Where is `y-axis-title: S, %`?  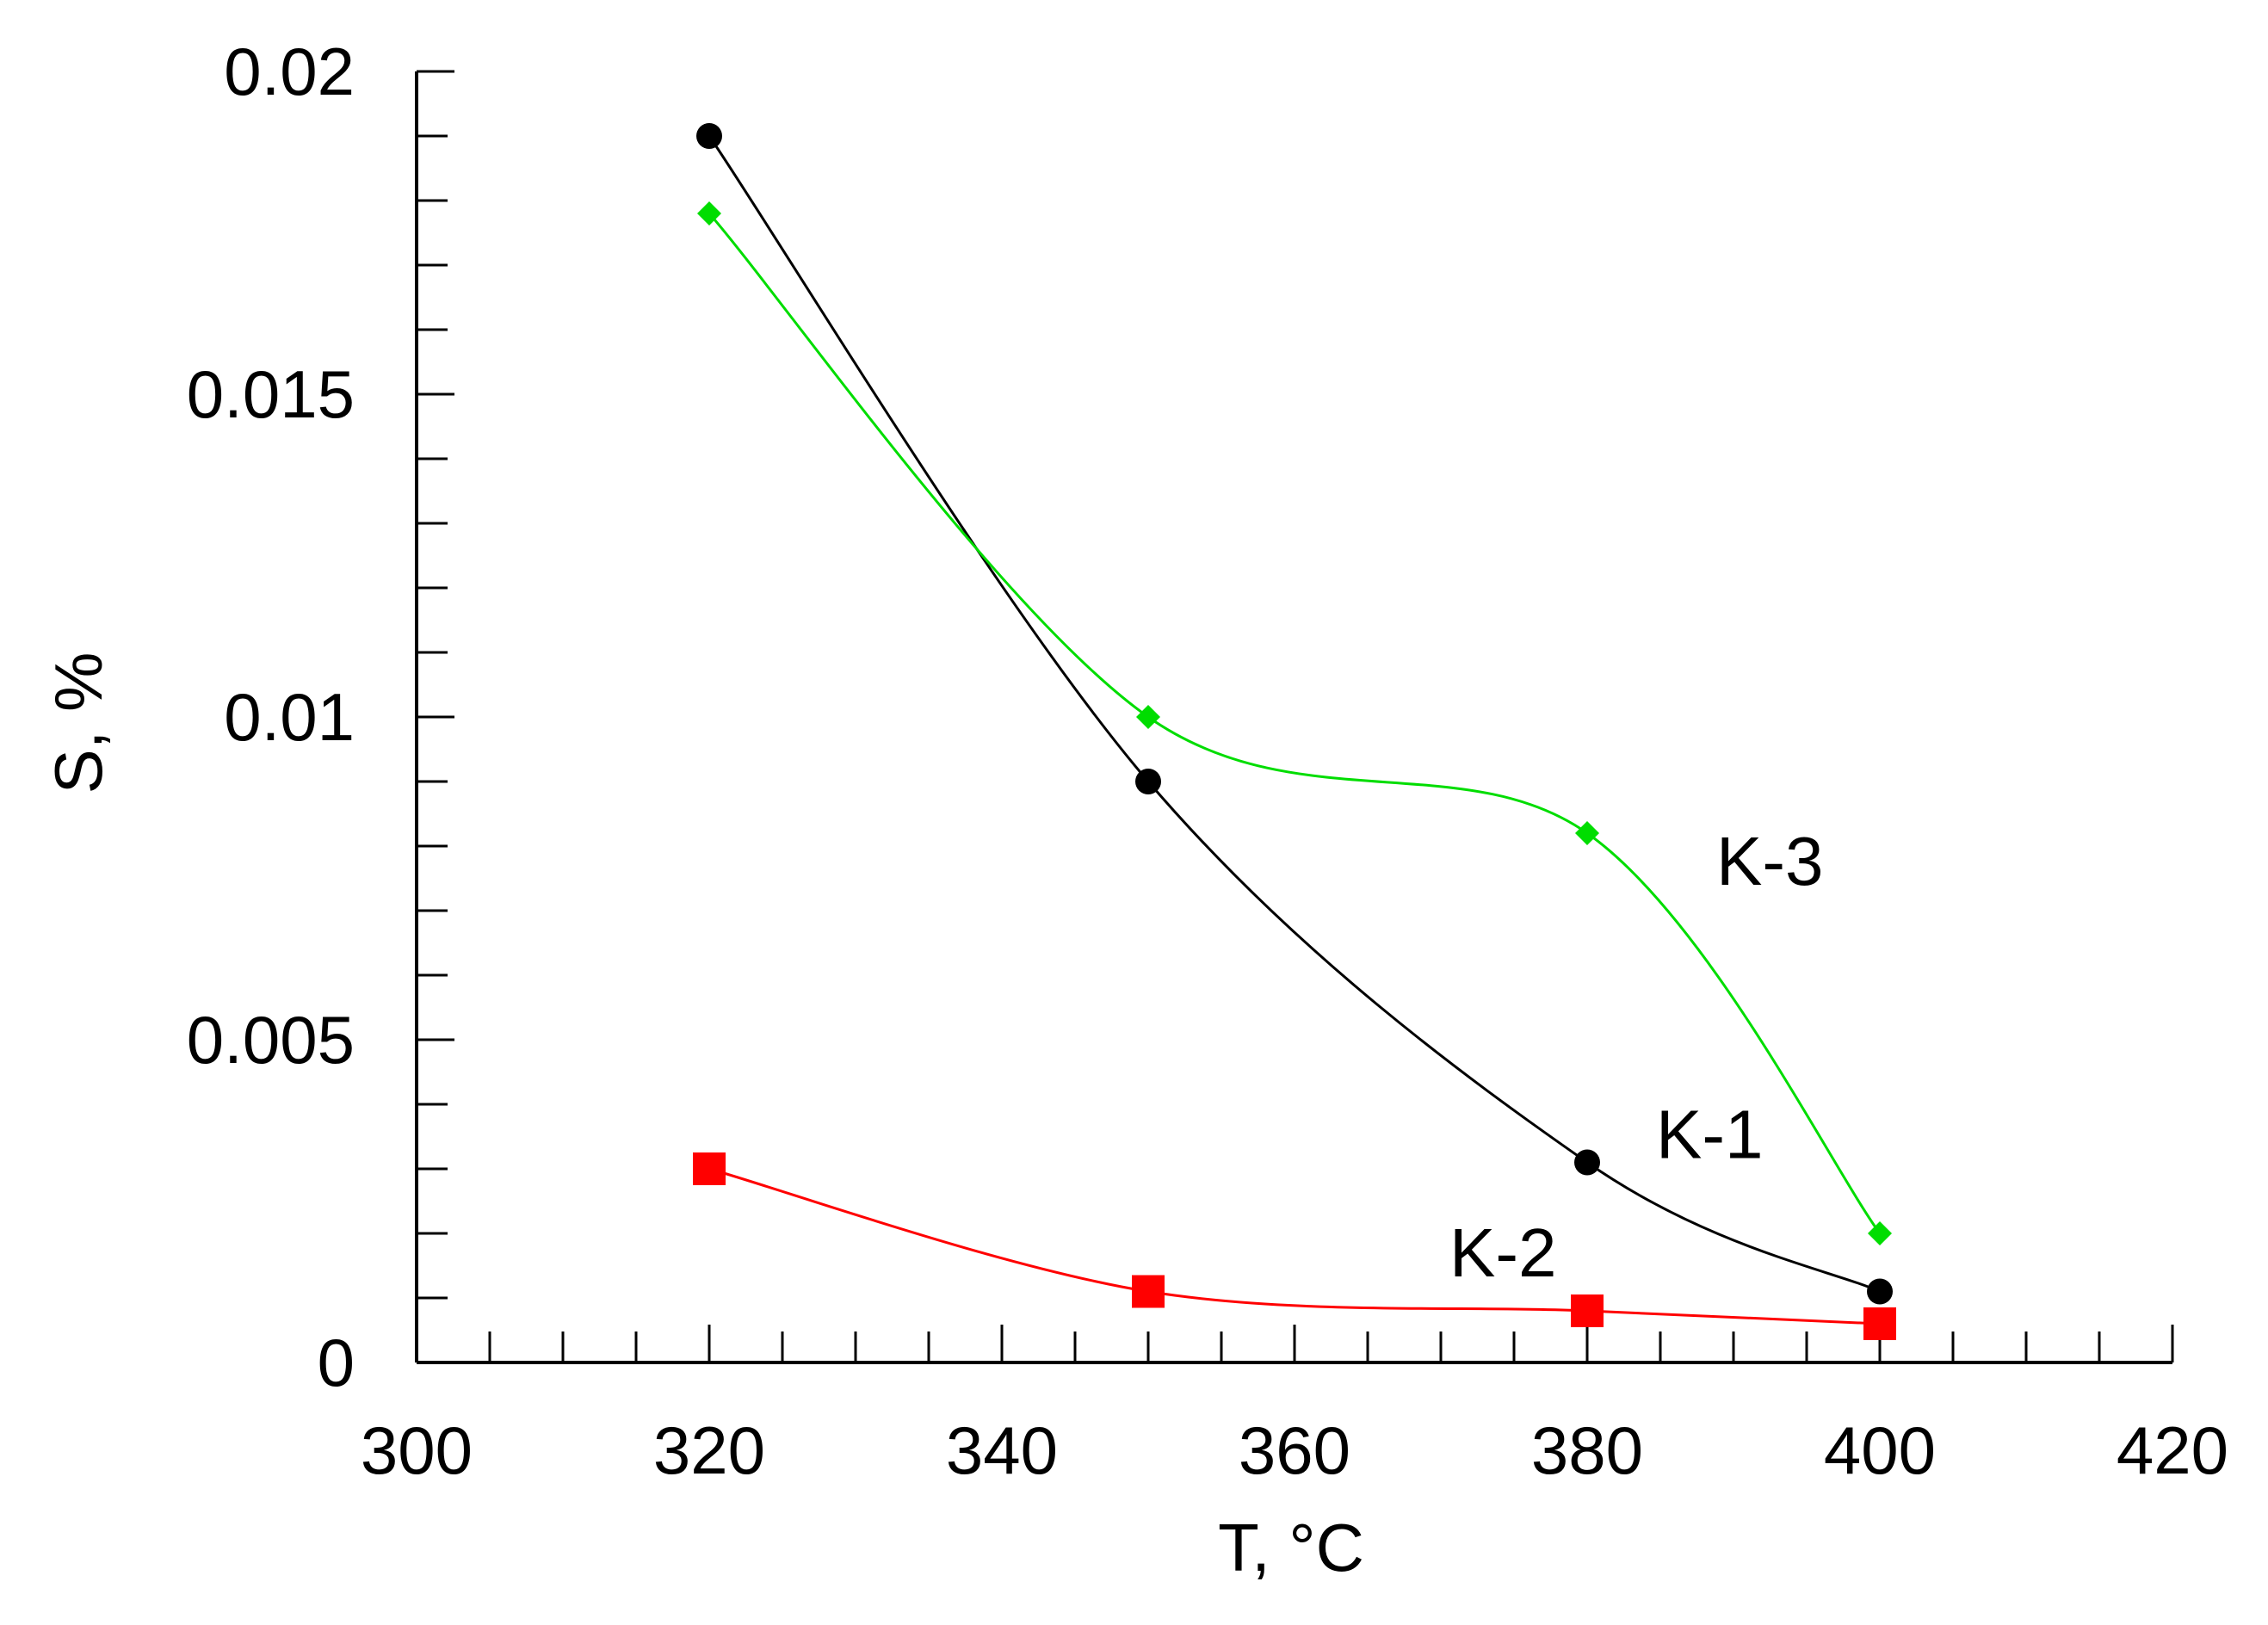
y-axis-title: S, % is located at coordinates (78, 723).